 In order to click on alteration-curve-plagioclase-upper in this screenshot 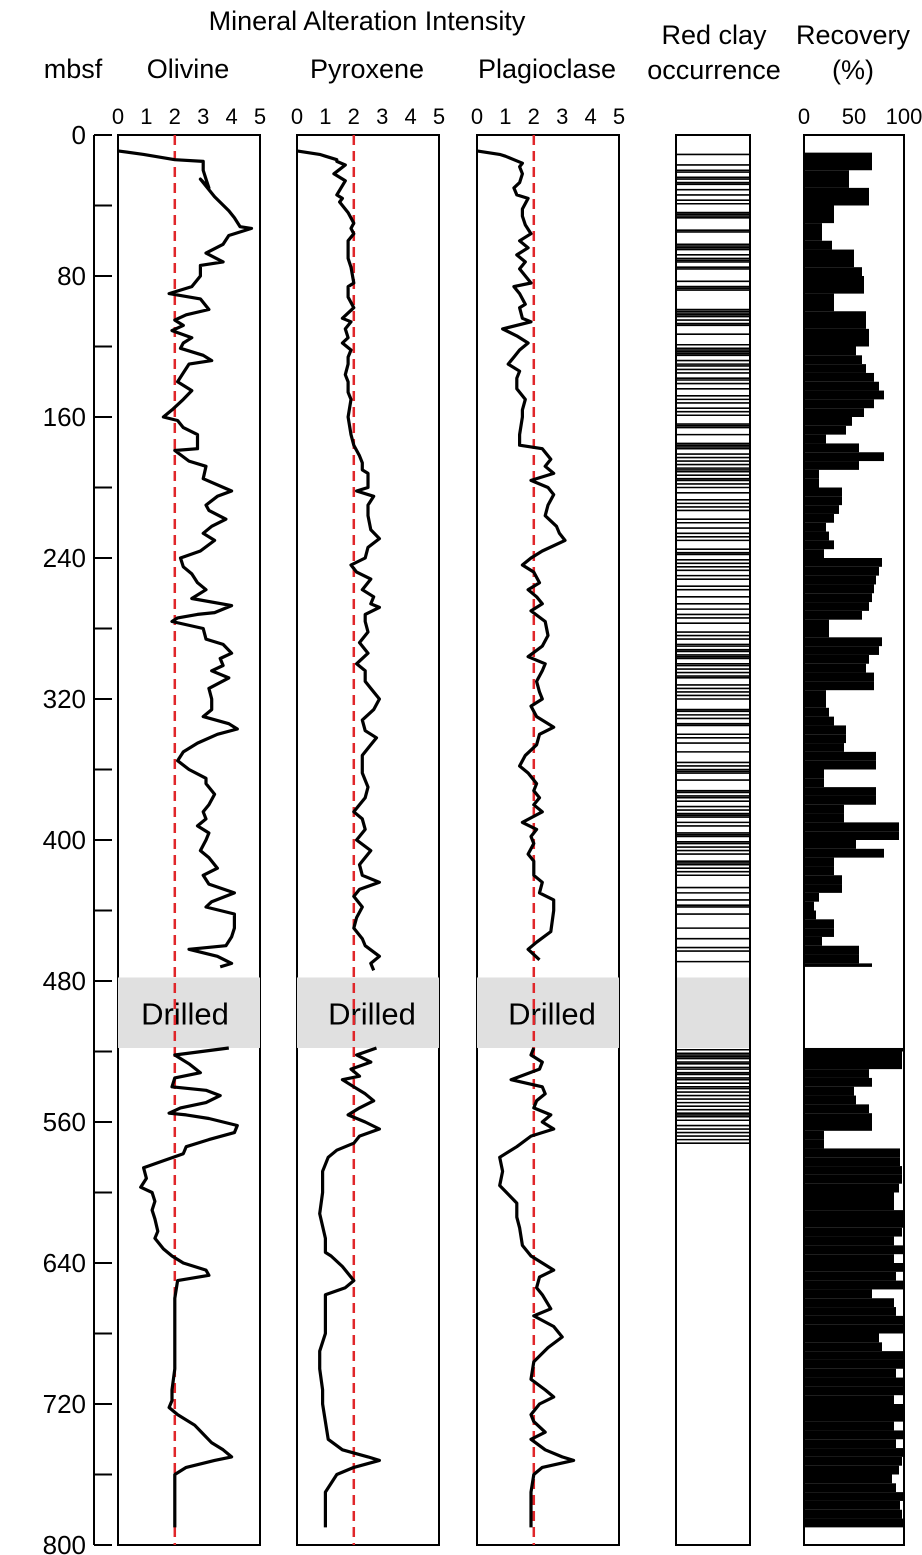, I will do `click(521, 555)`.